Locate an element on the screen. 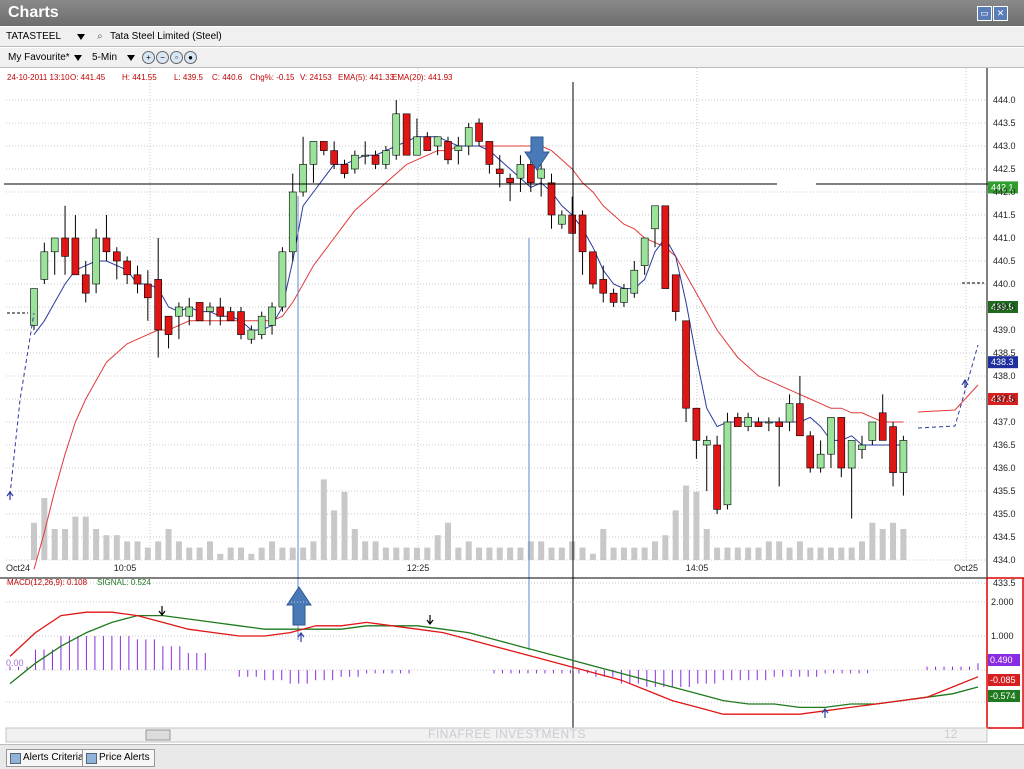 This screenshot has height=769, width=1024. price-marker-box is located at coordinates (1003, 187).